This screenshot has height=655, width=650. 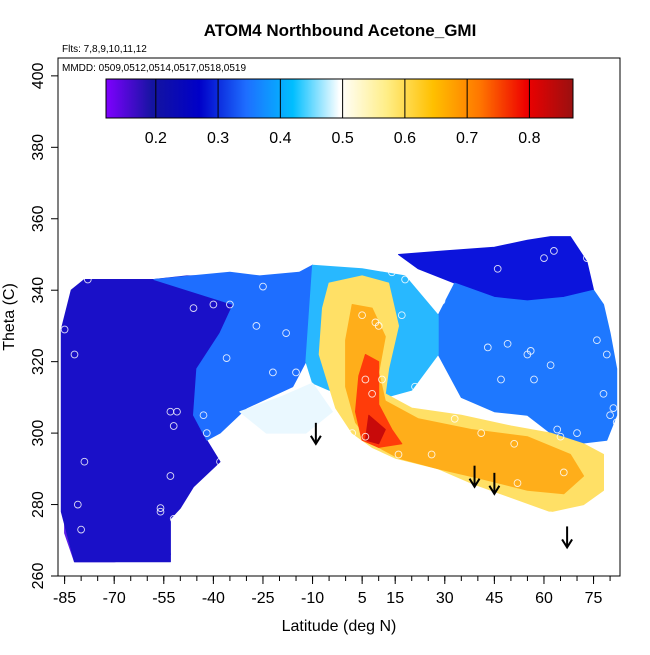 I want to click on colorbar: 0.2 0.3 0.4 0.5 0.6 0.7 0.8, so click(x=339, y=112).